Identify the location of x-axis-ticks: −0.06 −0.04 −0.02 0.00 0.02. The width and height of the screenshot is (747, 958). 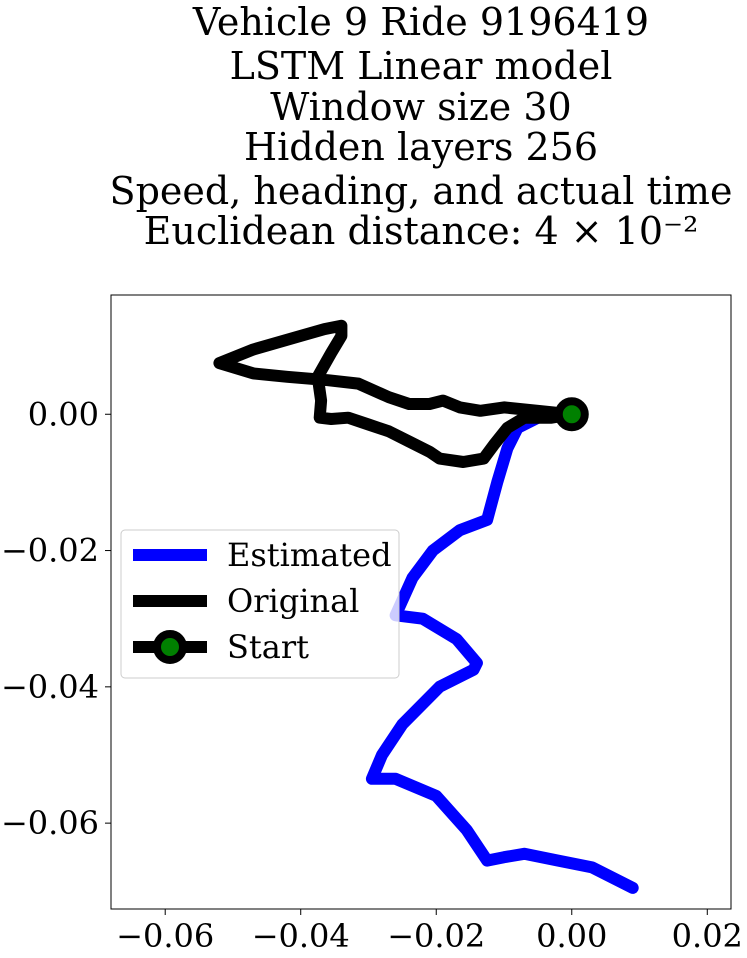
(429, 932).